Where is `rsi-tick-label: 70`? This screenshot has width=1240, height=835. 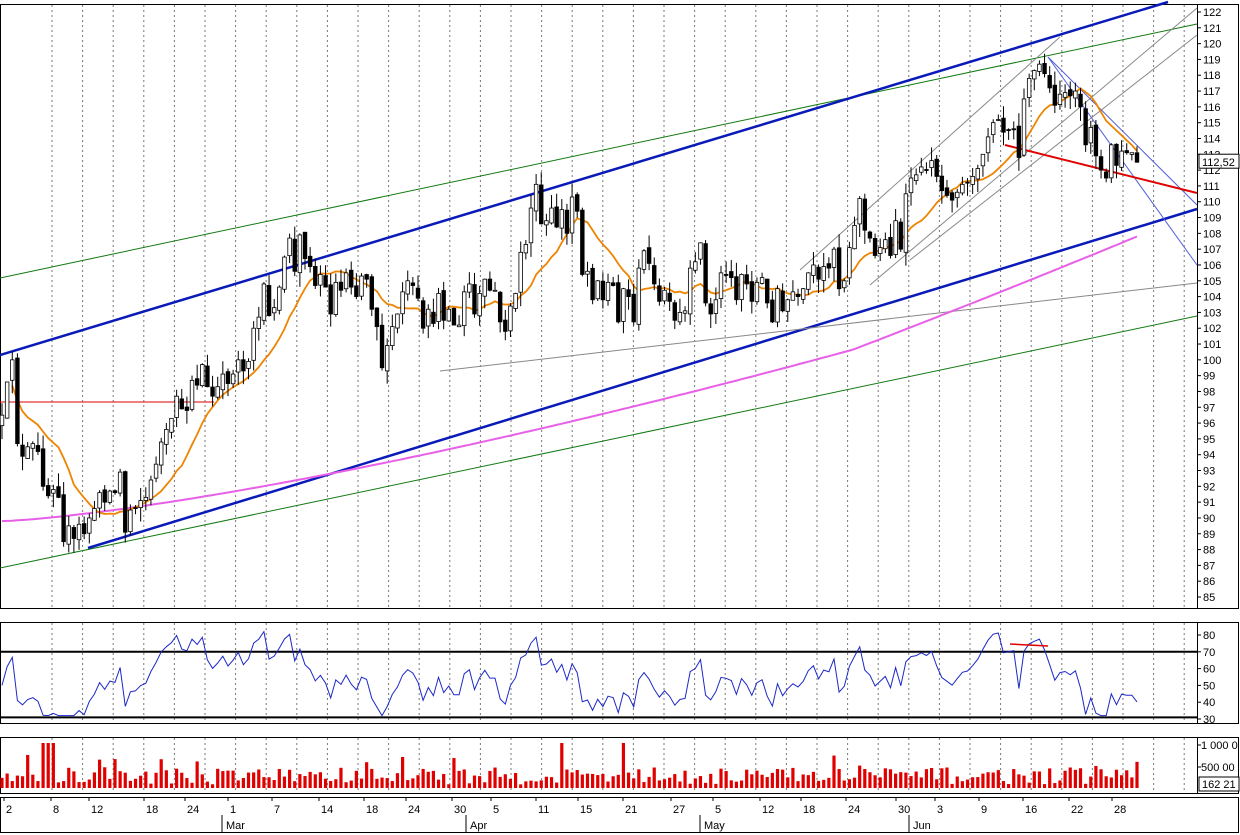
rsi-tick-label: 70 is located at coordinates (1209, 653).